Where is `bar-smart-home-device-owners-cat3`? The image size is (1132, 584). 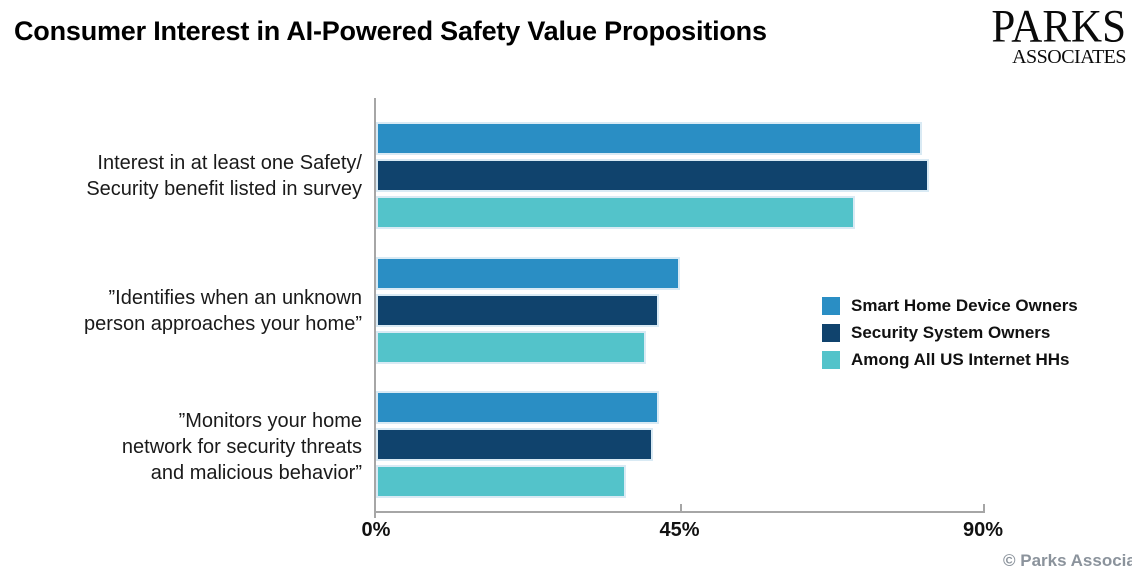
bar-smart-home-device-owners-cat3 is located at coordinates (518, 407).